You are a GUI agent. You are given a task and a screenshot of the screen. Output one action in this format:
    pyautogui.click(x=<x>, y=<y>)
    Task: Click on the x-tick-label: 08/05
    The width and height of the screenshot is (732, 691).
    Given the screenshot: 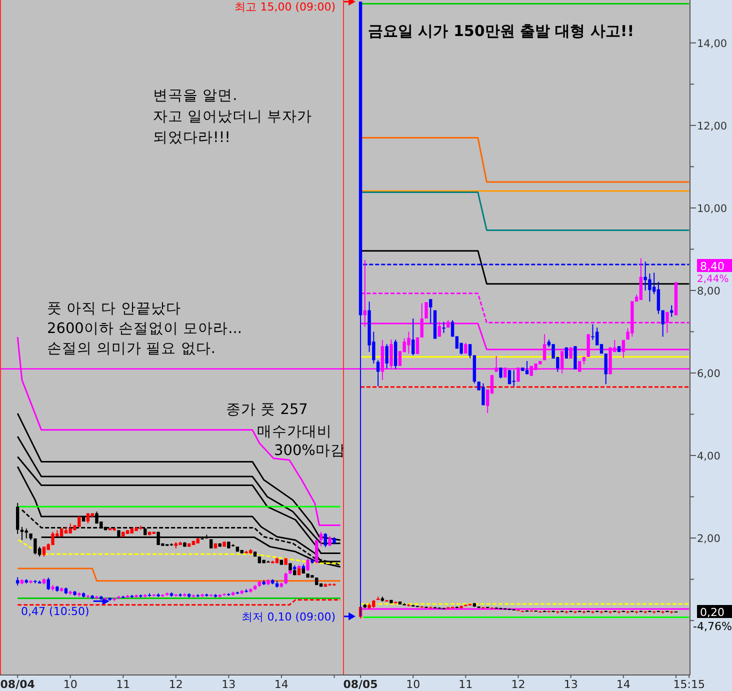 What is the action you would take?
    pyautogui.click(x=360, y=684)
    